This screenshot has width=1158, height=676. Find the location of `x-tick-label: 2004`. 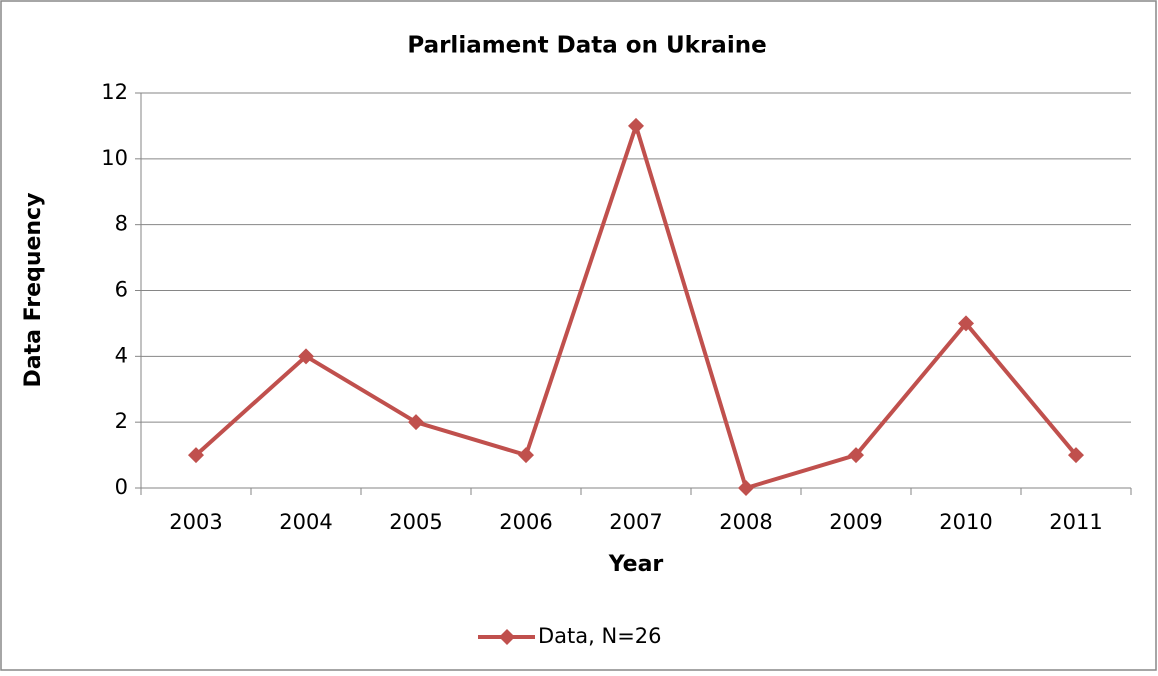

x-tick-label: 2004 is located at coordinates (305, 522).